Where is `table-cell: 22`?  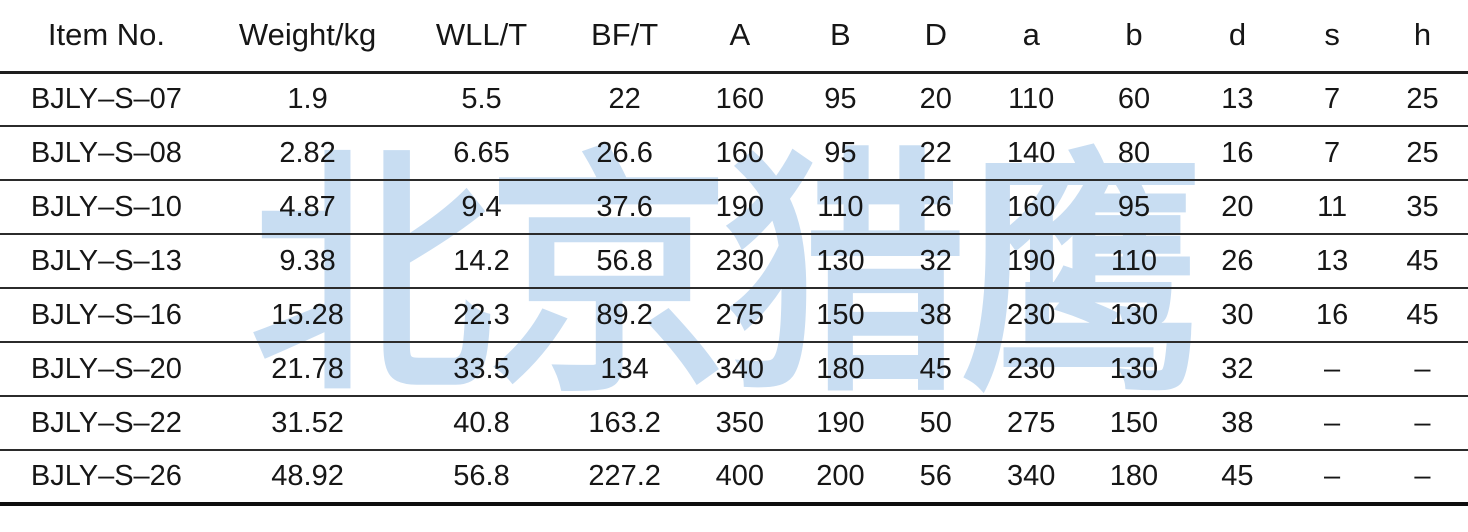
table-cell: 22 is located at coordinates (935, 152).